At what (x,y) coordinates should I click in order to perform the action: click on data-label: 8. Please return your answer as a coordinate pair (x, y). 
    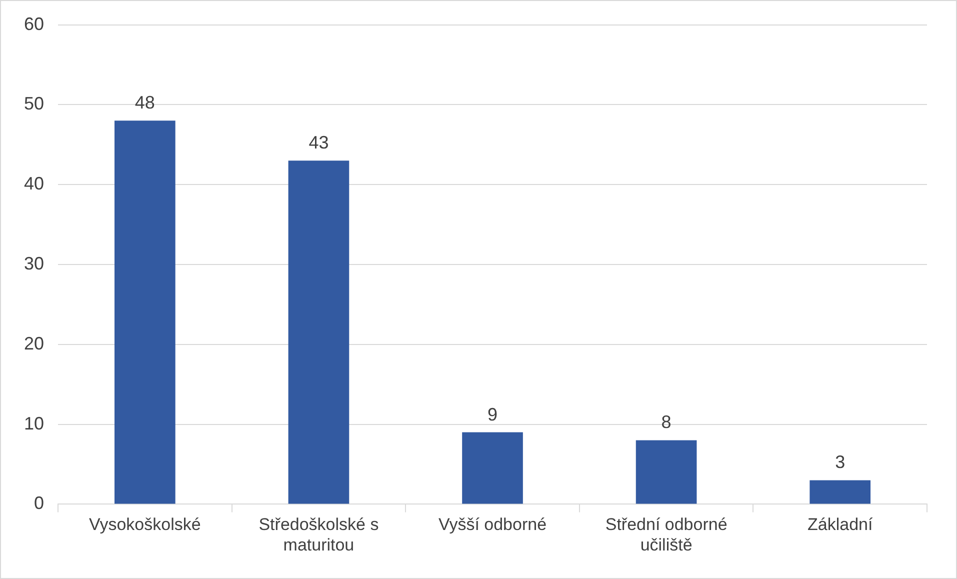
    Looking at the image, I should click on (666, 422).